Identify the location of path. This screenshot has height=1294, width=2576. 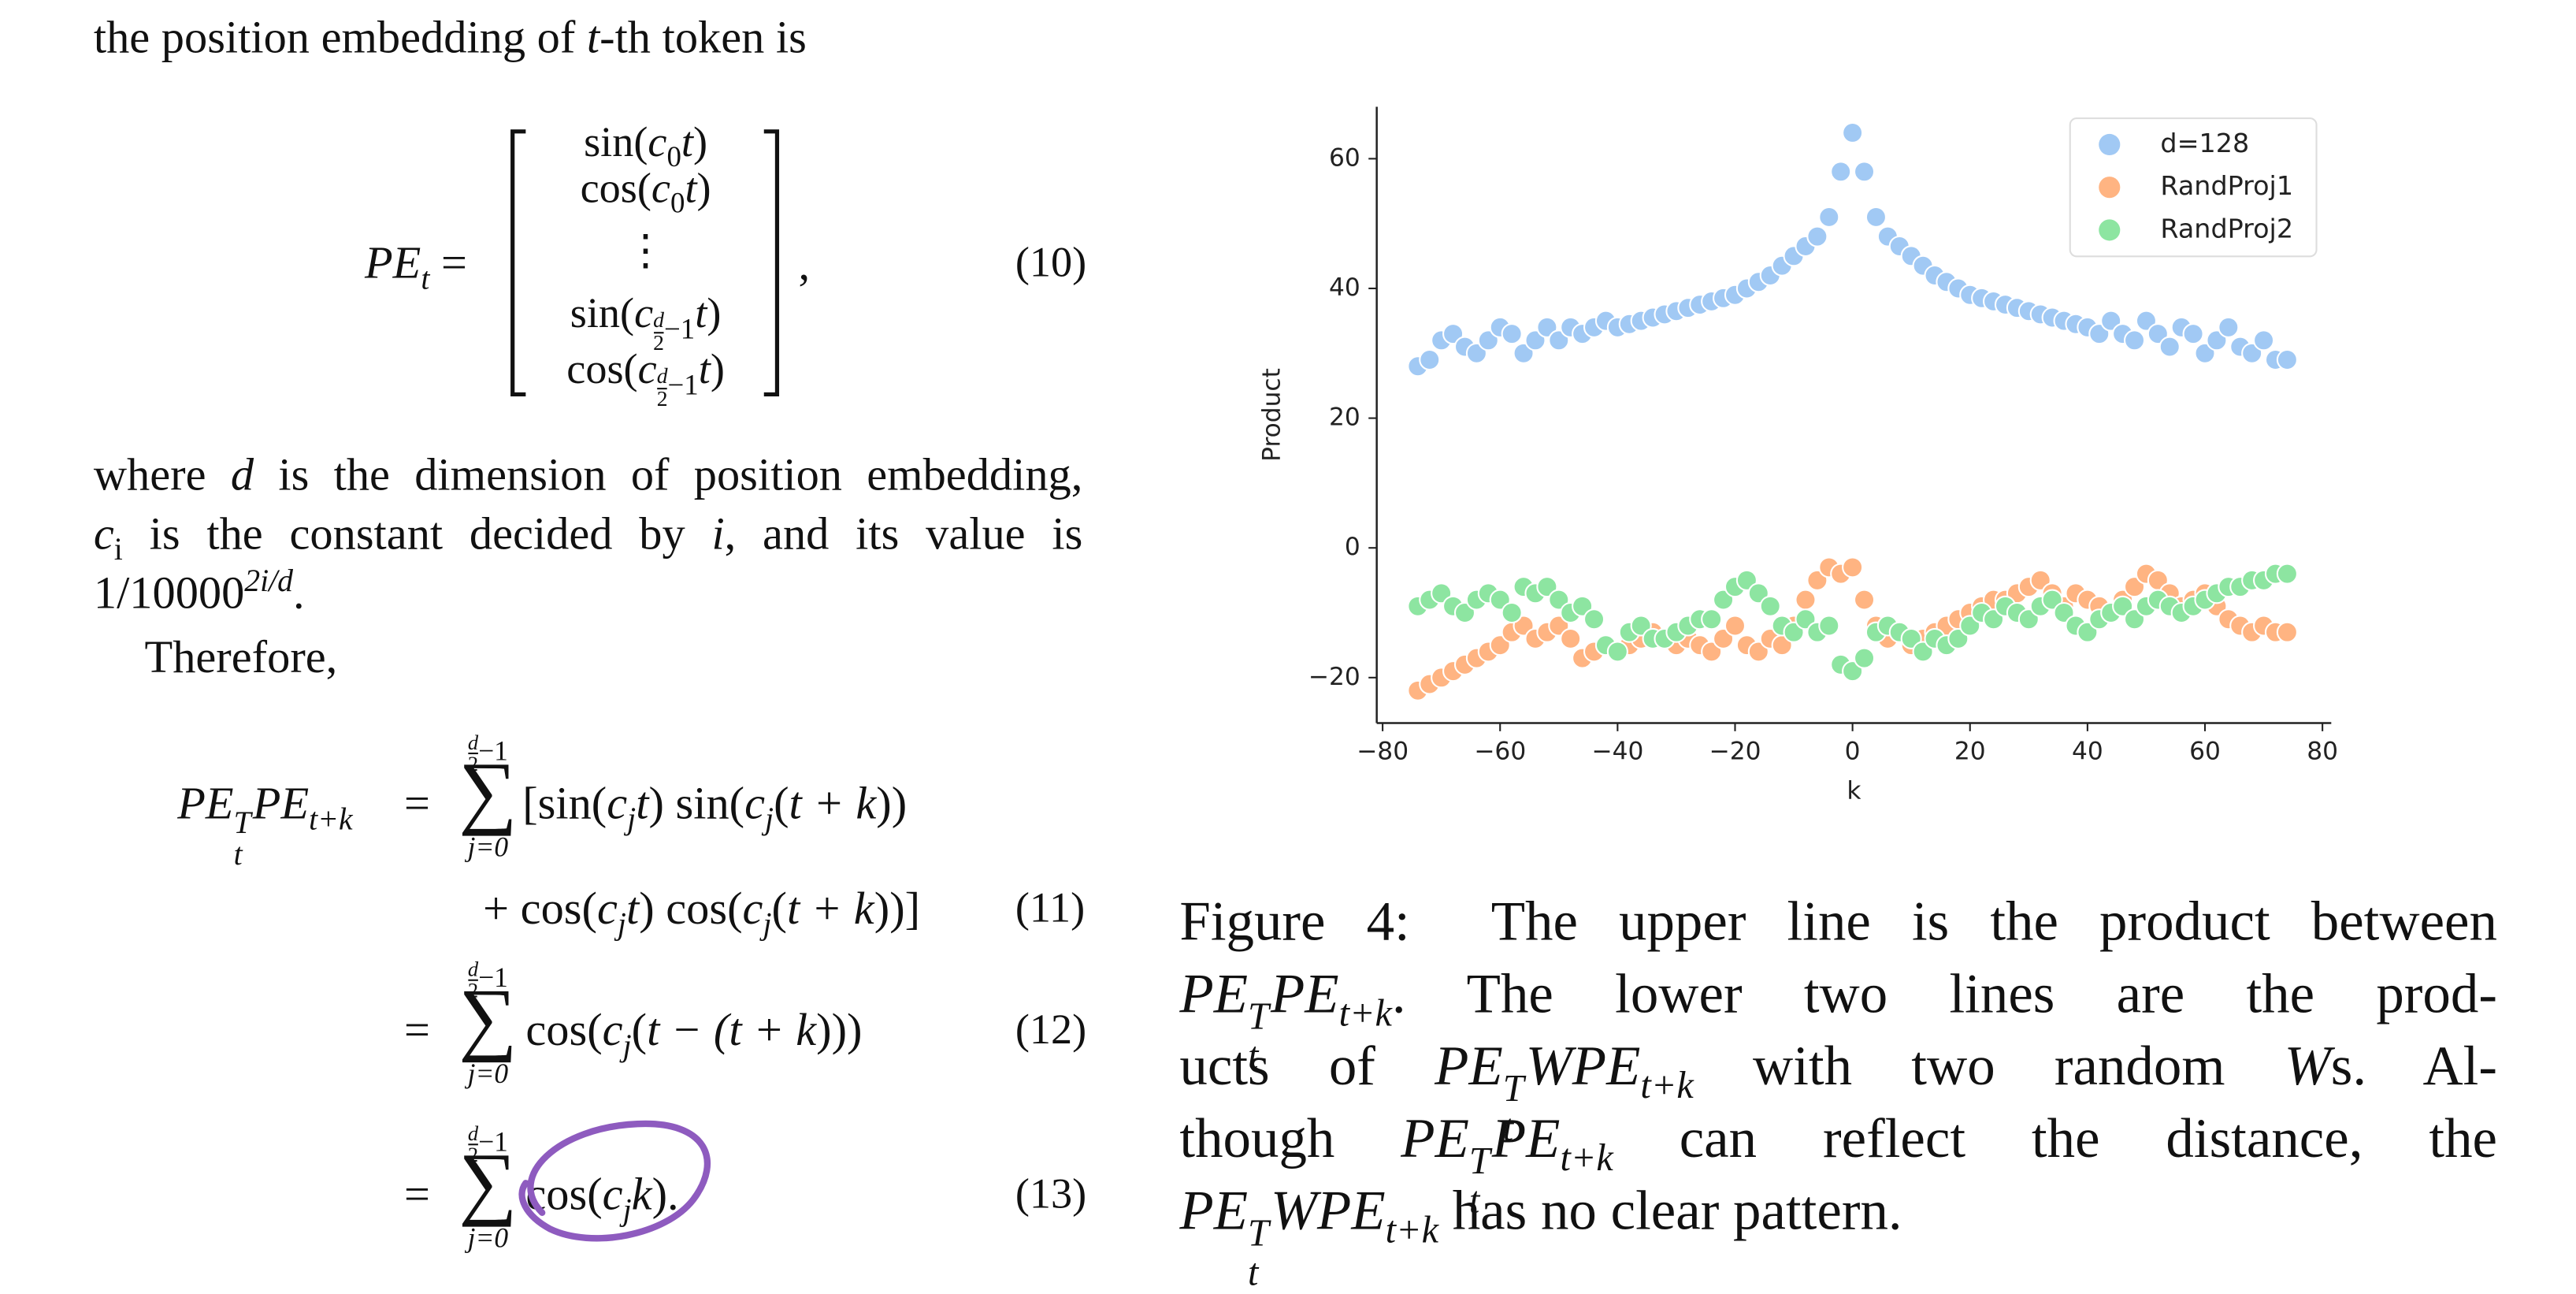
(614, 1181).